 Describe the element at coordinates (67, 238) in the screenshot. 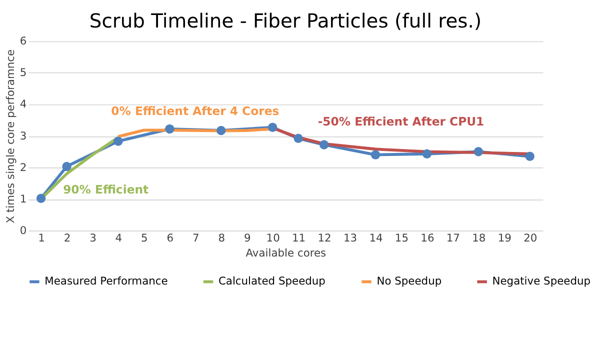

I see `x-tick-label: 2` at that location.